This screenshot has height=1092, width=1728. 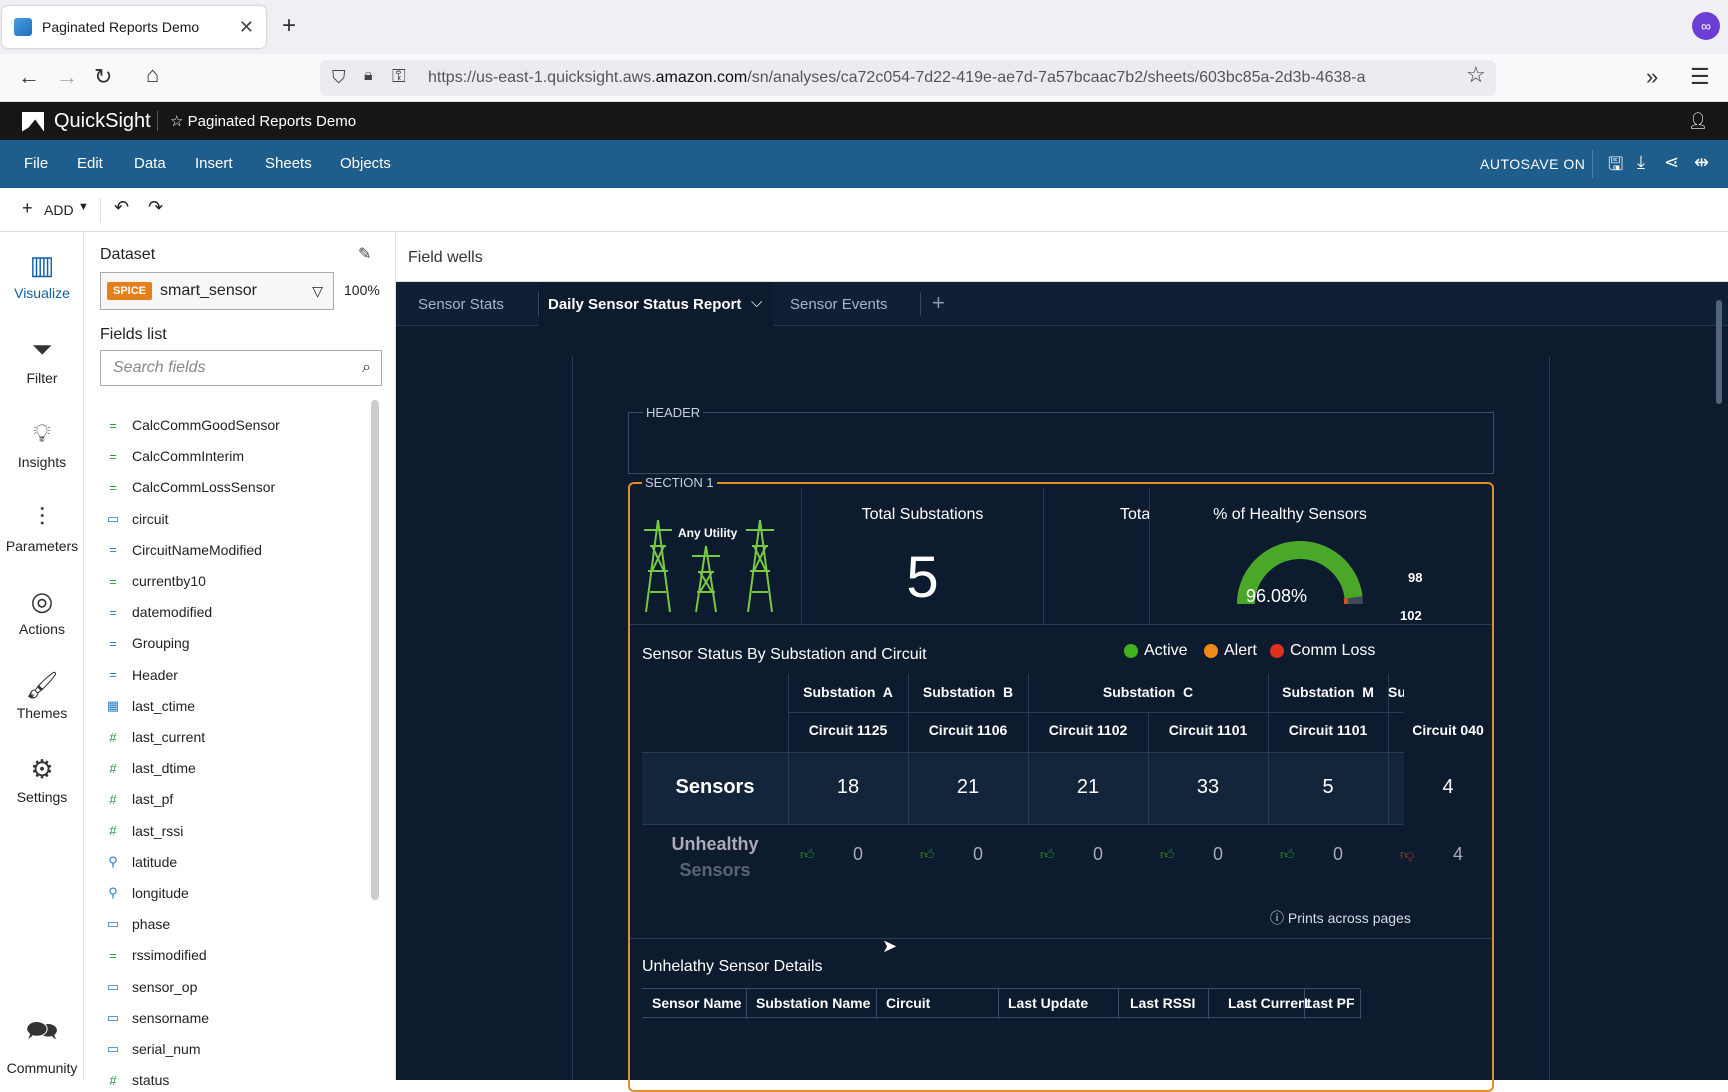 I want to click on redo-icon: ↷, so click(x=155, y=207).